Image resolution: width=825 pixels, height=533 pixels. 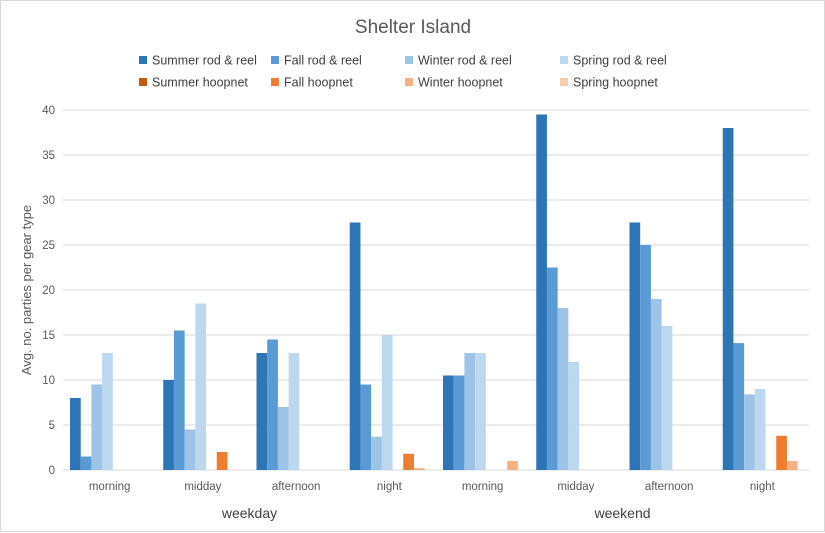 I want to click on x-group-label: weekend, so click(x=621, y=513).